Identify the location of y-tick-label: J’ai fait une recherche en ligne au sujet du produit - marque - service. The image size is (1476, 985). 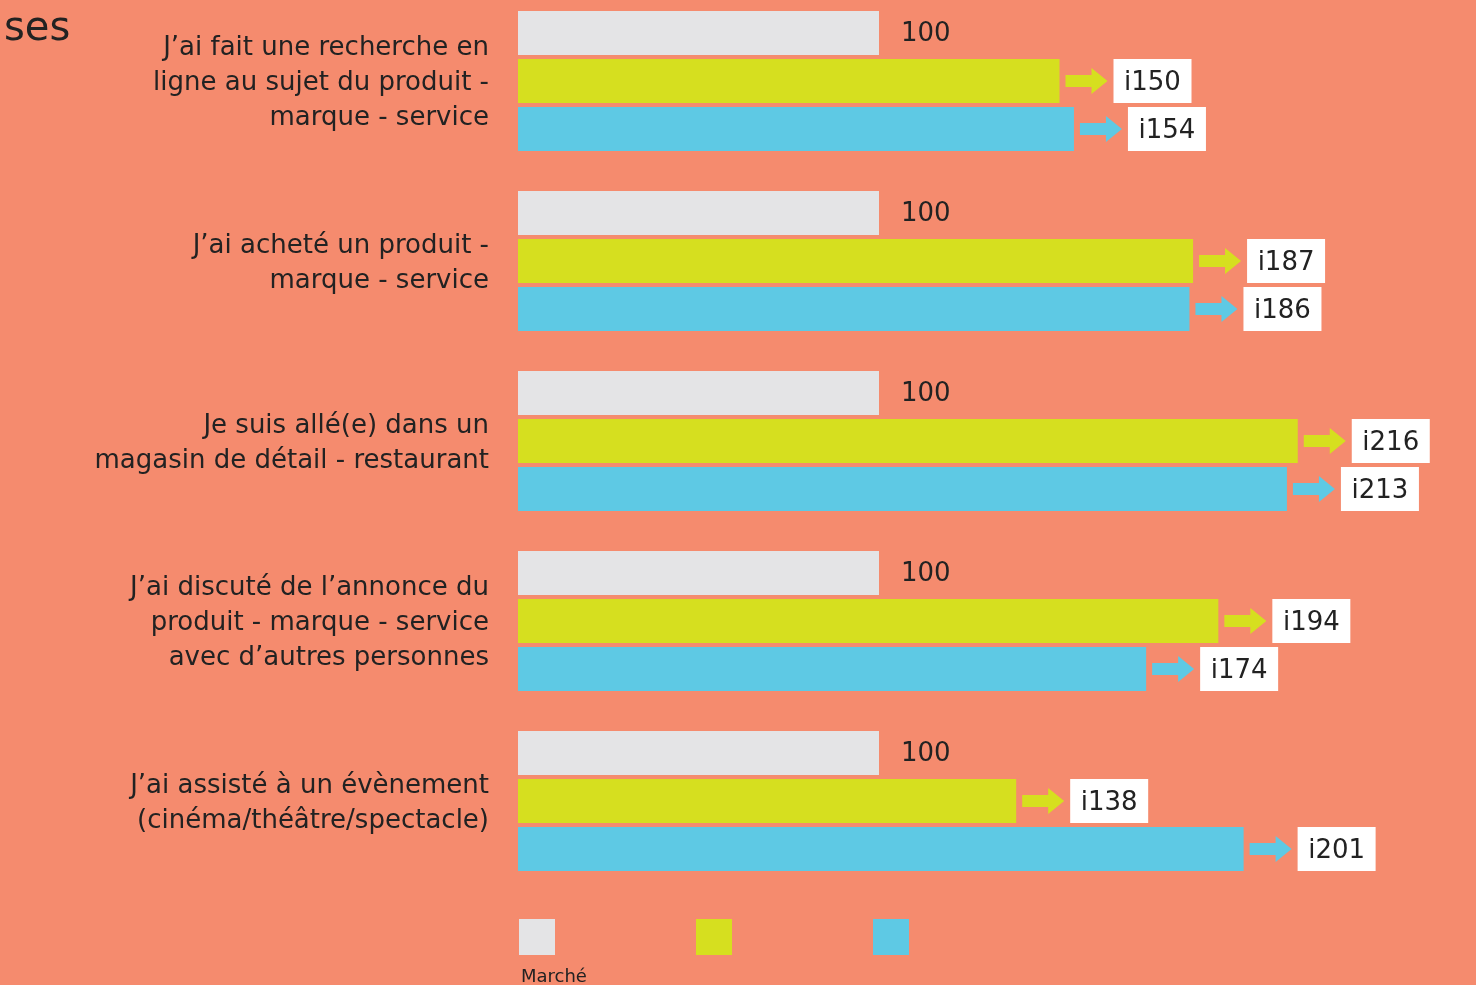
(321, 81).